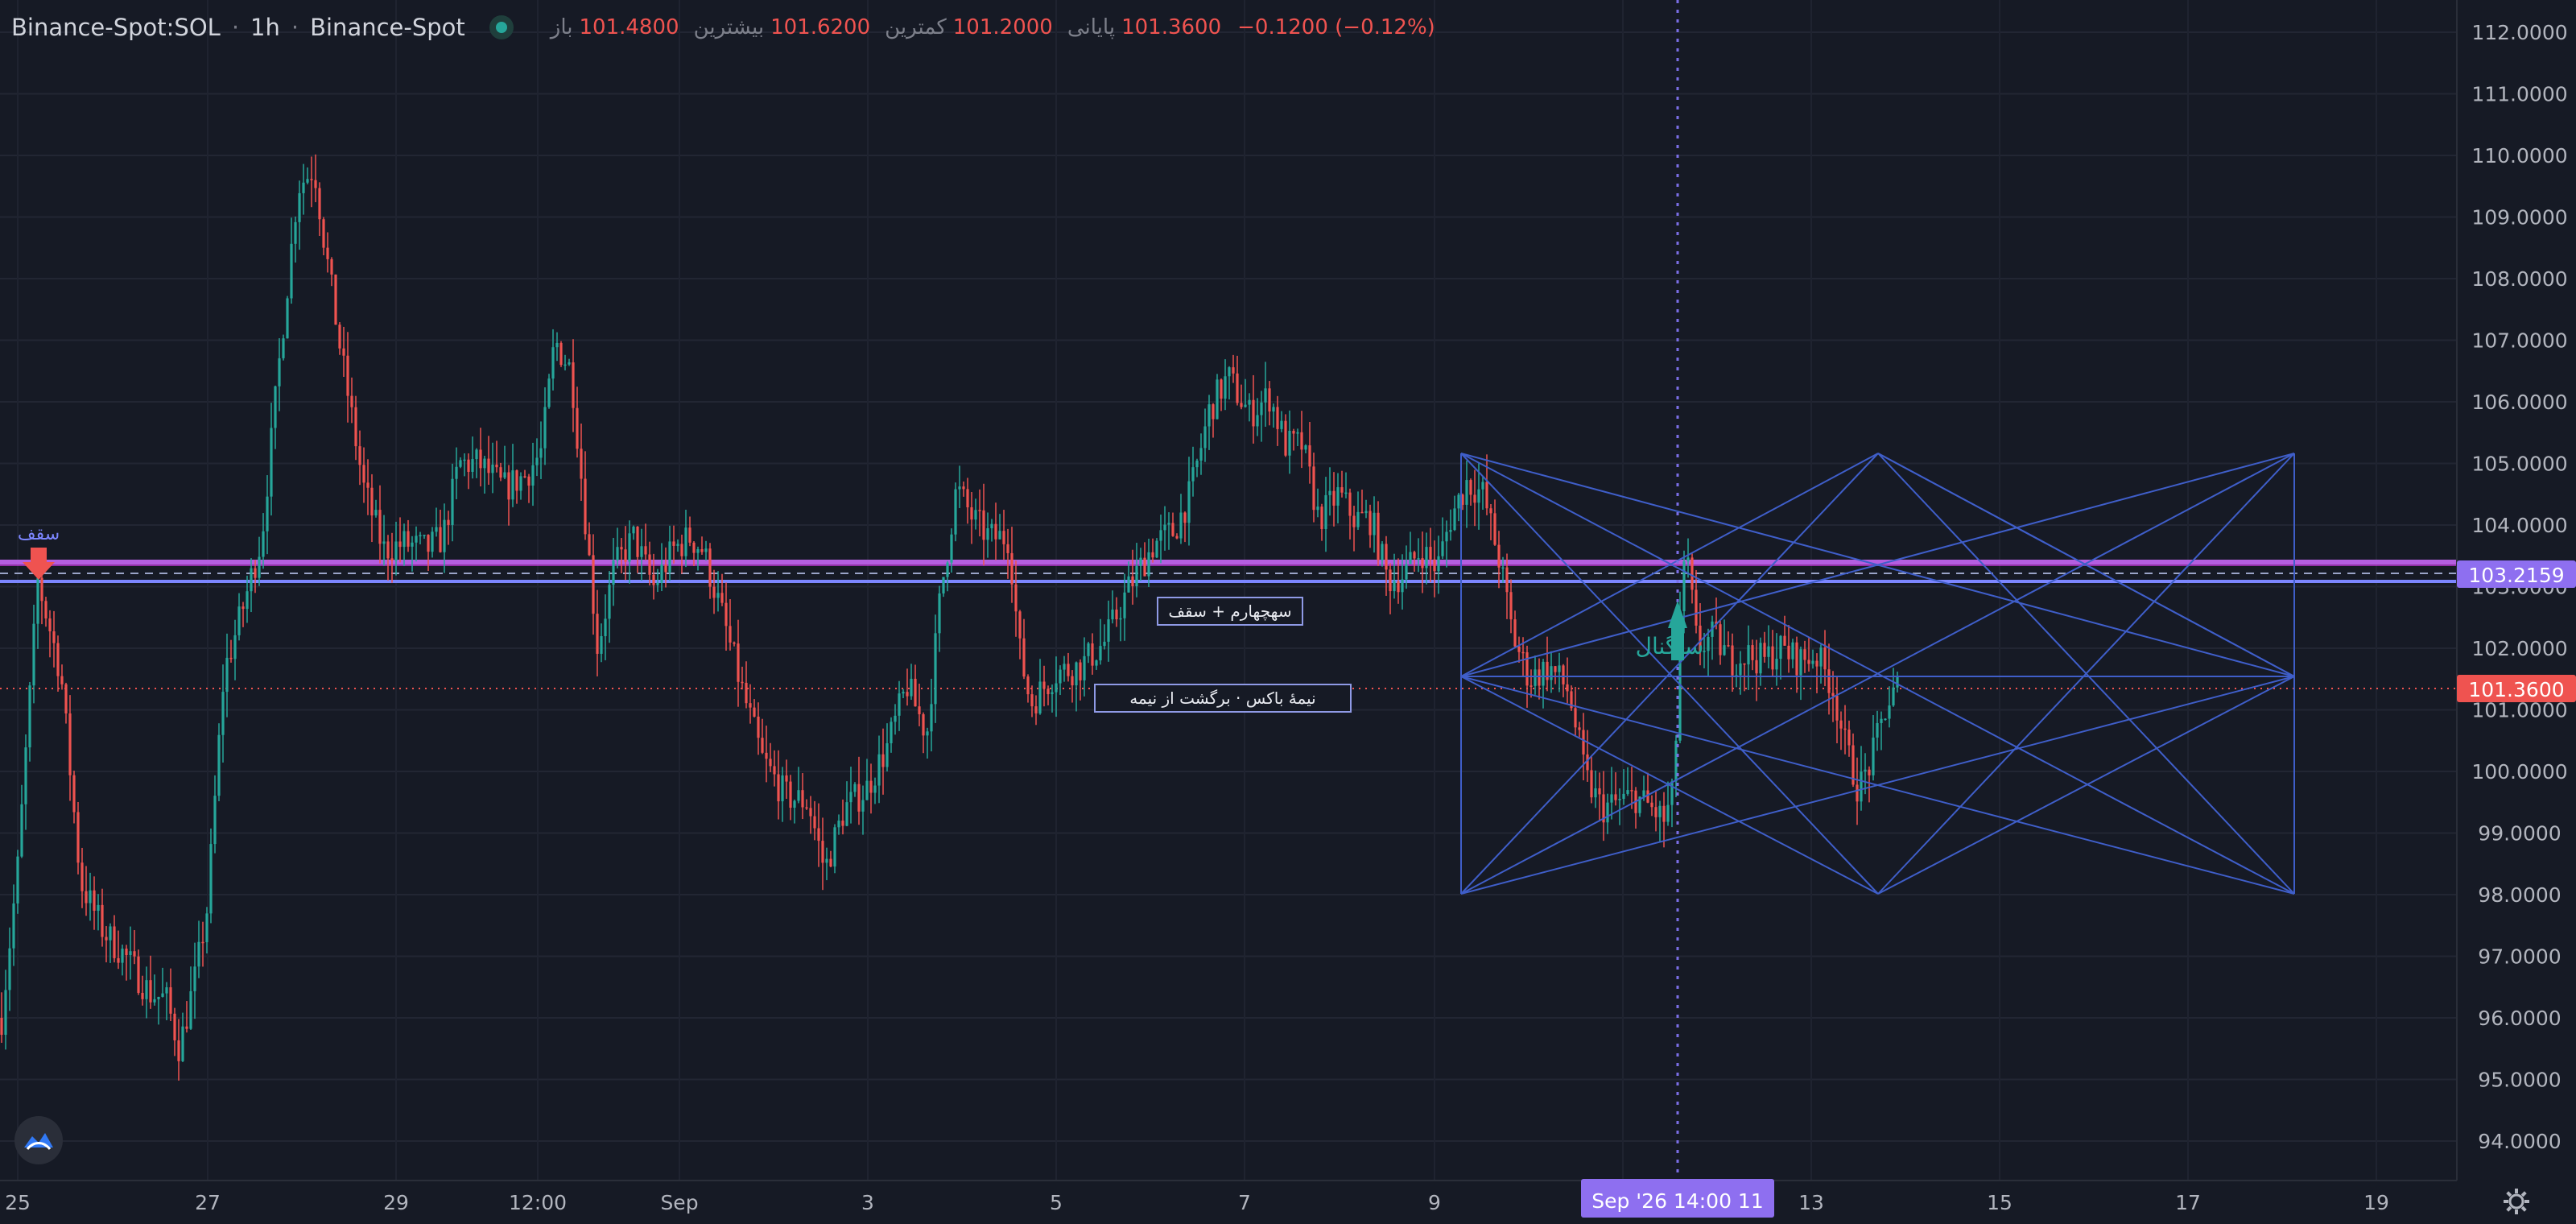  Describe the element at coordinates (2516, 575) in the screenshot. I see `level-price-label: 103.2159` at that location.